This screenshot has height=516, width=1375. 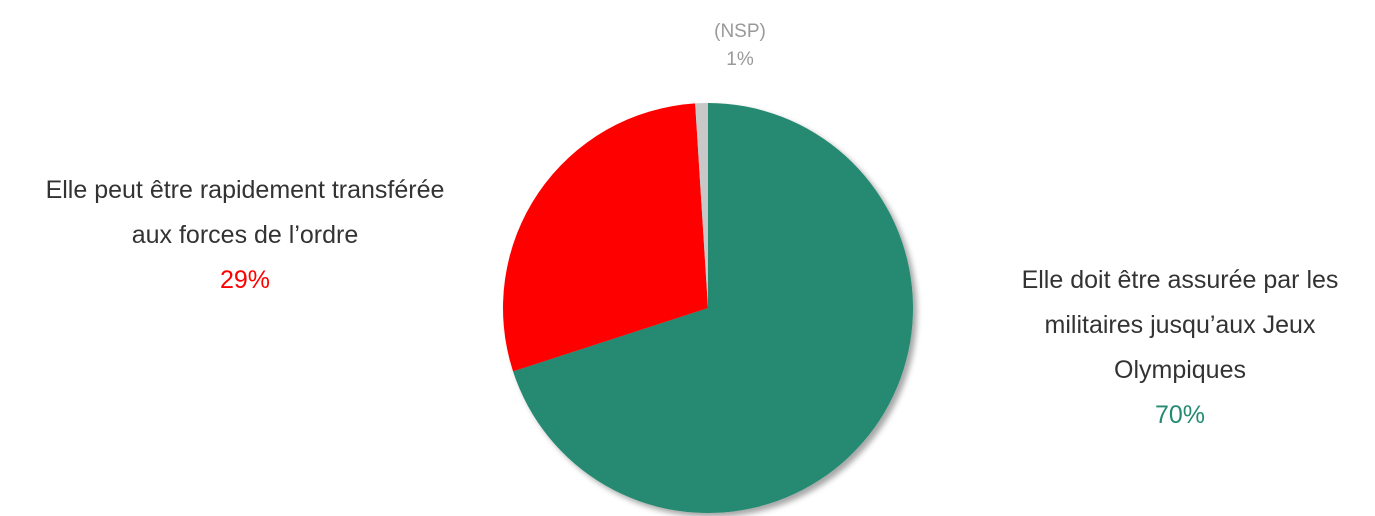 I want to click on slice-label: (NSP) 1%, so click(x=740, y=46).